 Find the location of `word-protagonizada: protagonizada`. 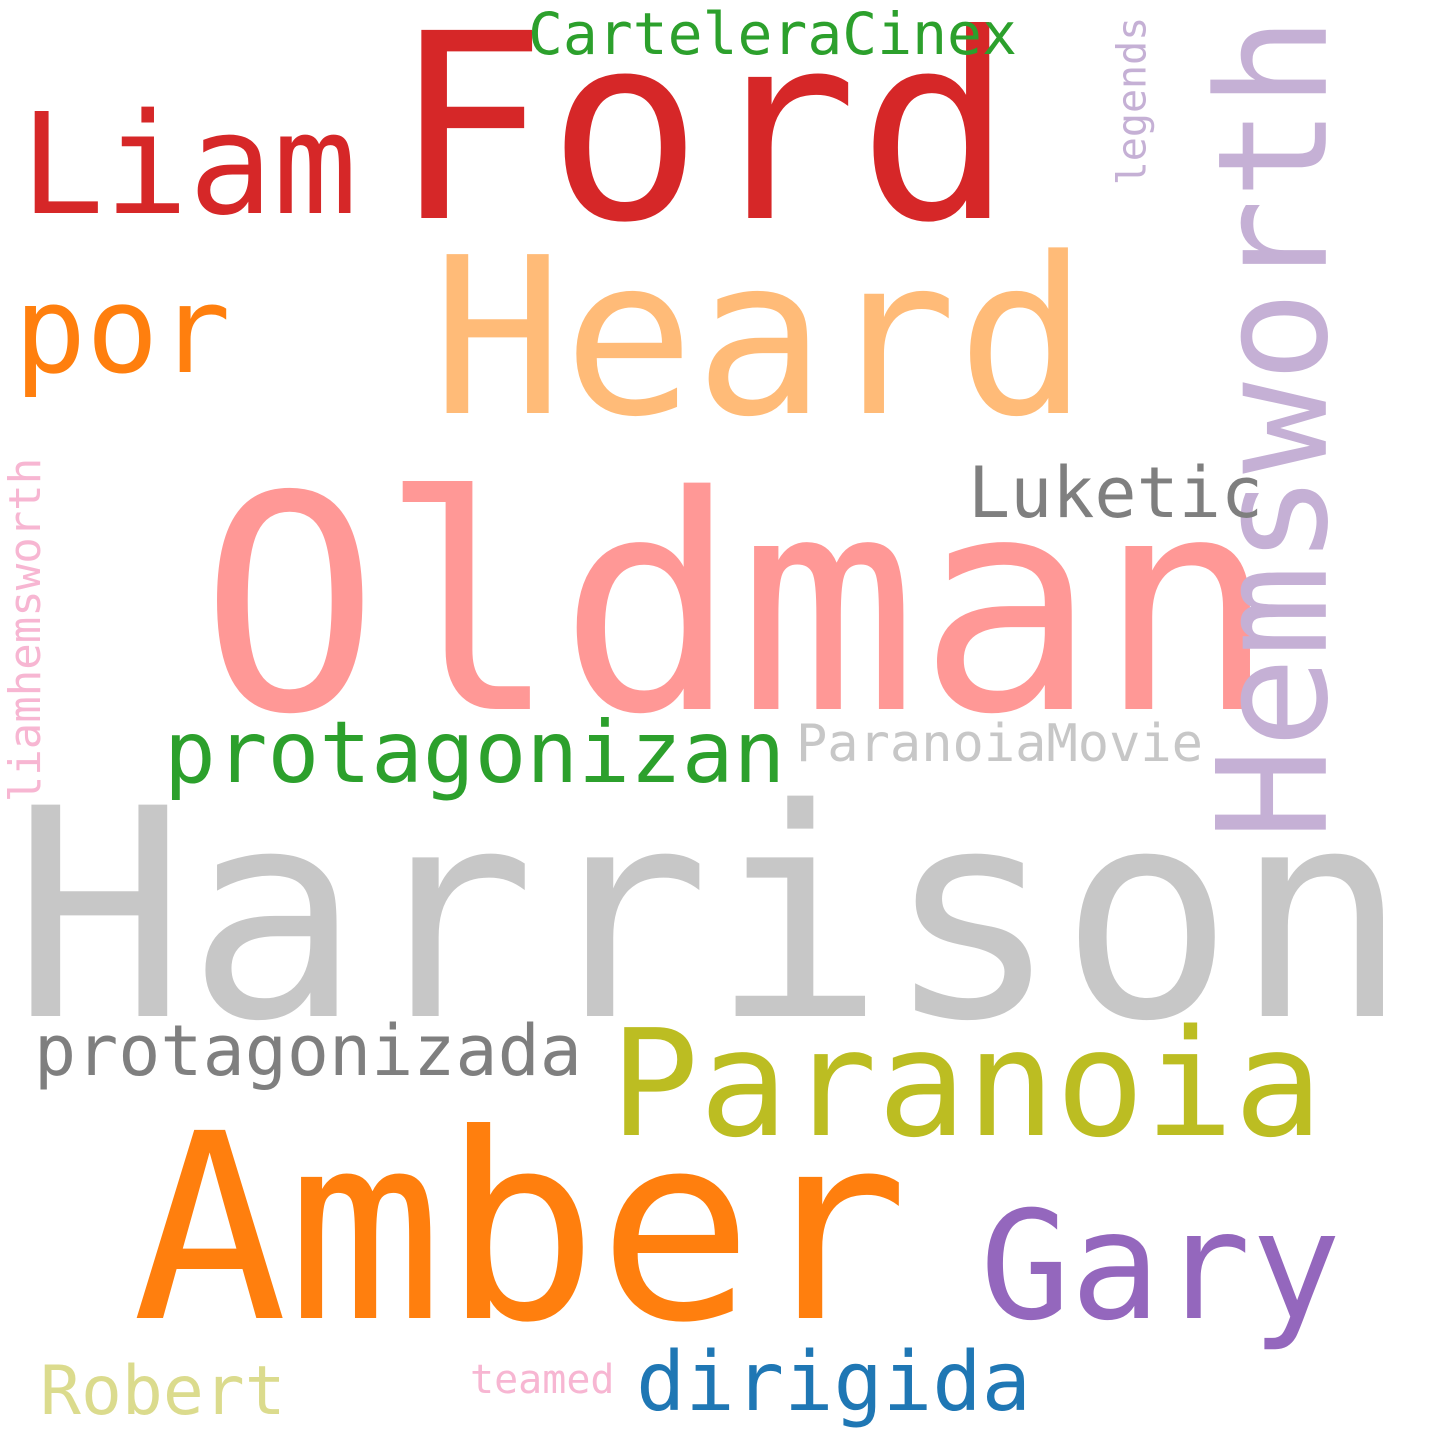

word-protagonizada: protagonizada is located at coordinates (308, 1051).